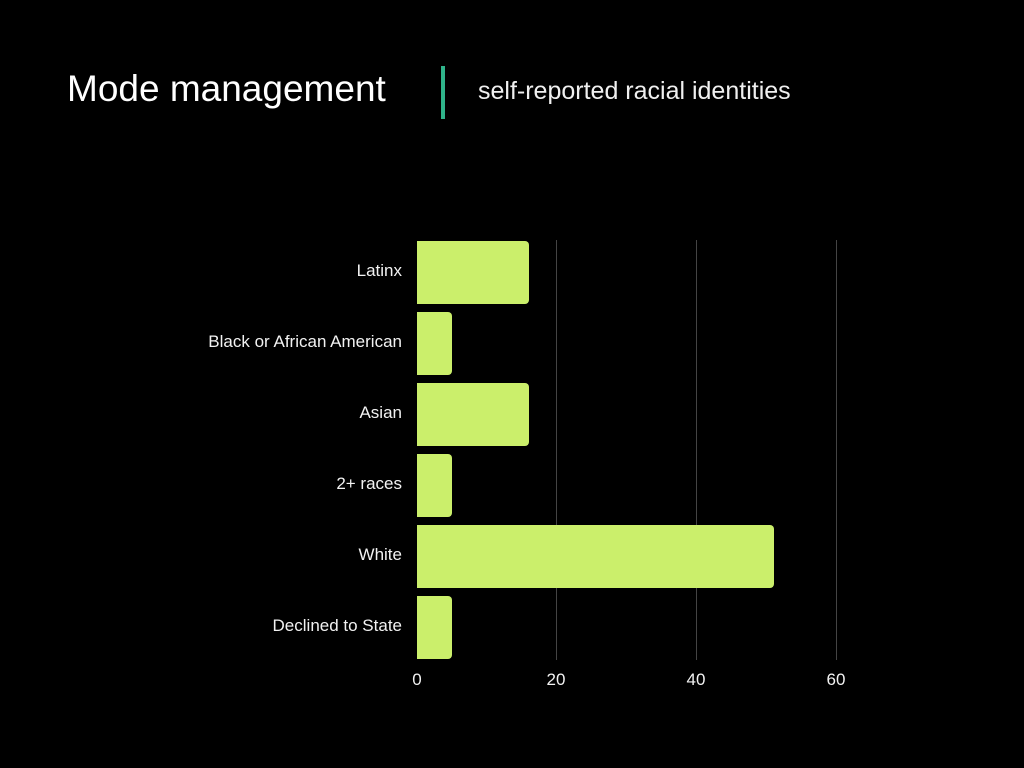 The image size is (1024, 768). Describe the element at coordinates (305, 341) in the screenshot. I see `category-label: Black or African American` at that location.